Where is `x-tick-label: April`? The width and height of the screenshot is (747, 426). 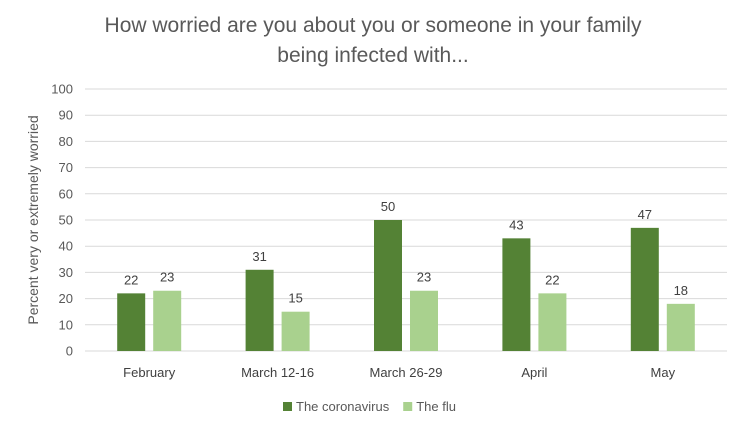
x-tick-label: April is located at coordinates (534, 372).